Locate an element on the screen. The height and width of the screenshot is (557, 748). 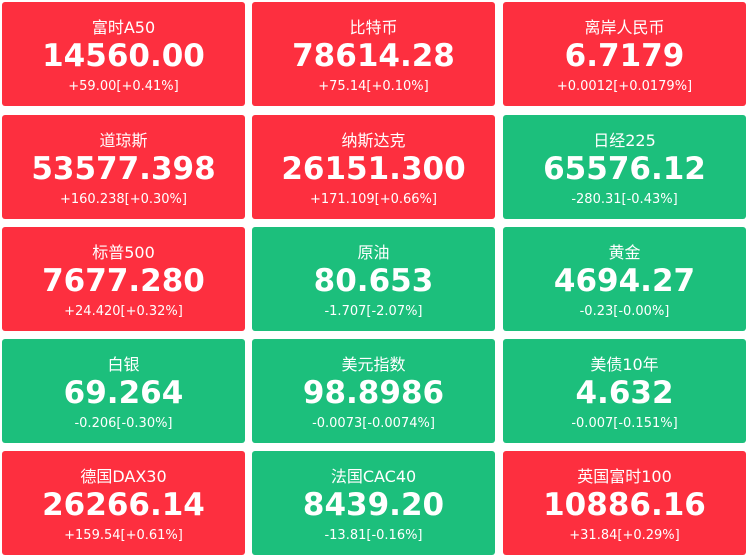
quote-tile: 英国富时100 10886.16 +31.84[+0.29%] is located at coordinates (624, 503).